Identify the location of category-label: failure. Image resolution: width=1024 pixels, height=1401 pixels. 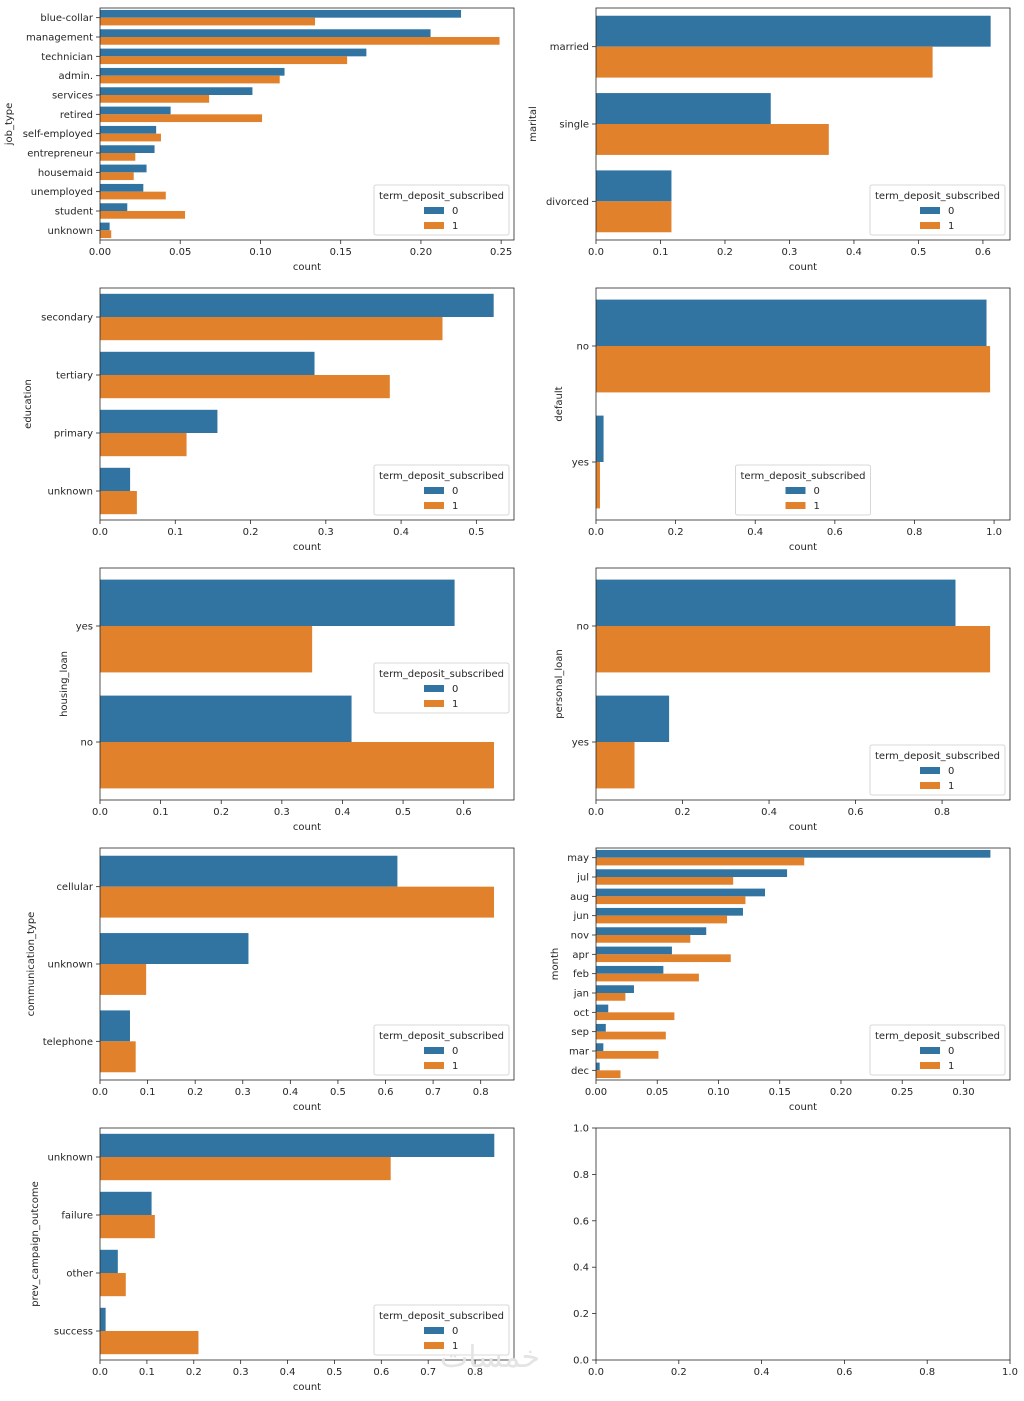
(77, 1216).